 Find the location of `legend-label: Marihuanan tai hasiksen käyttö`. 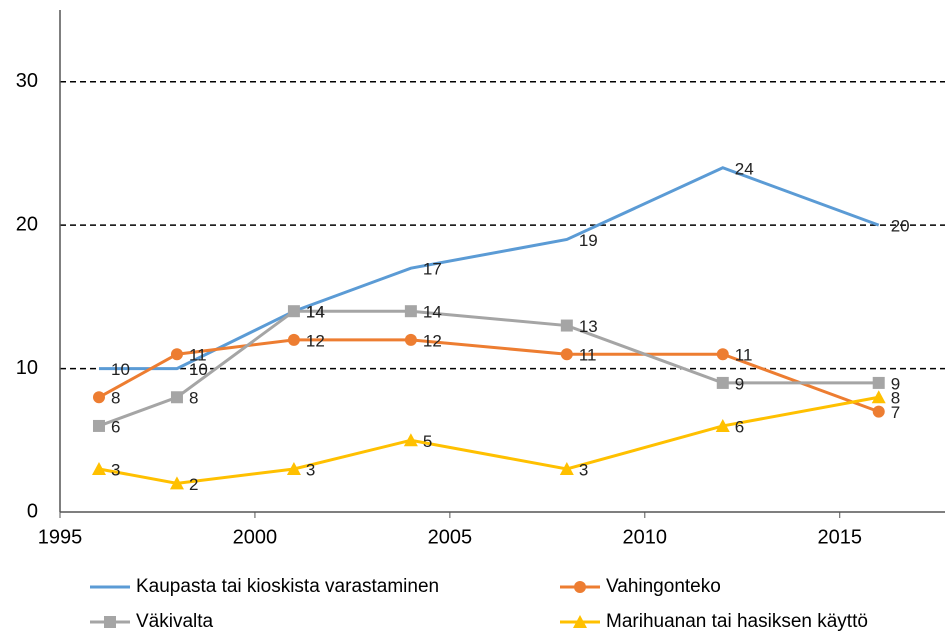

legend-label: Marihuanan tai hasiksen käyttö is located at coordinates (737, 621).